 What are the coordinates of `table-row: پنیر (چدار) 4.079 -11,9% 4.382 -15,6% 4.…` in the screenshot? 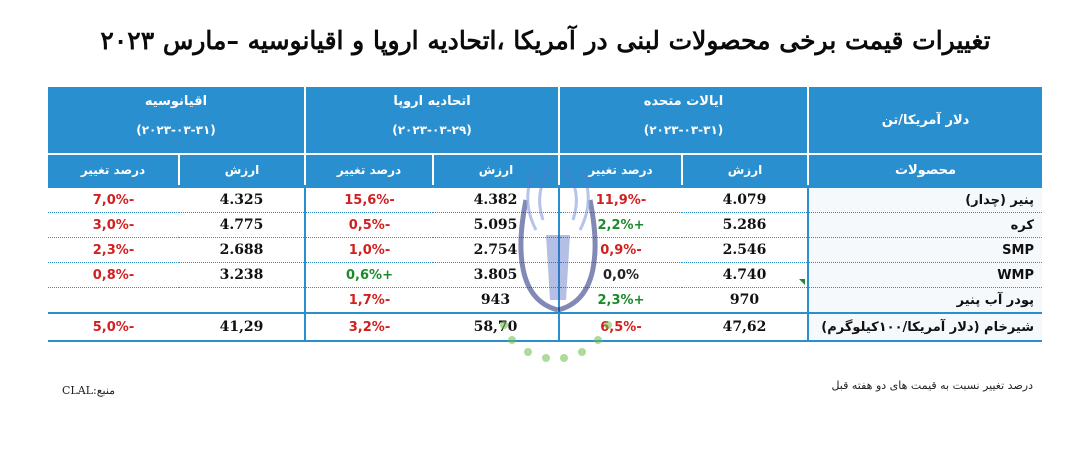 It's located at (545, 199).